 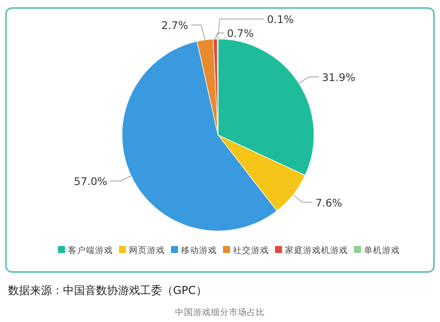 What do you see at coordinates (199, 250) in the screenshot?
I see `legend-label: 移动游戏` at bounding box center [199, 250].